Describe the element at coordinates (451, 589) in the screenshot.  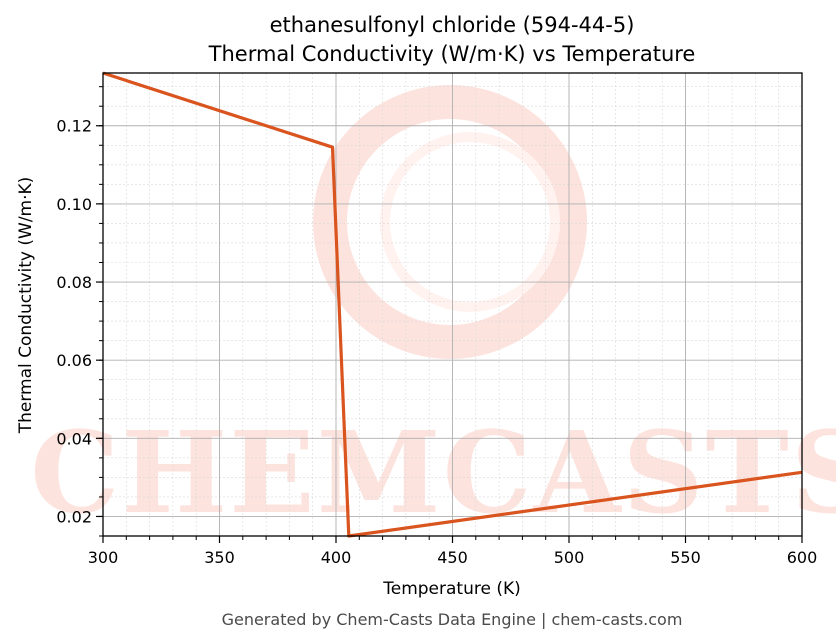
I see `x-axis-label: Temperature (K)` at that location.